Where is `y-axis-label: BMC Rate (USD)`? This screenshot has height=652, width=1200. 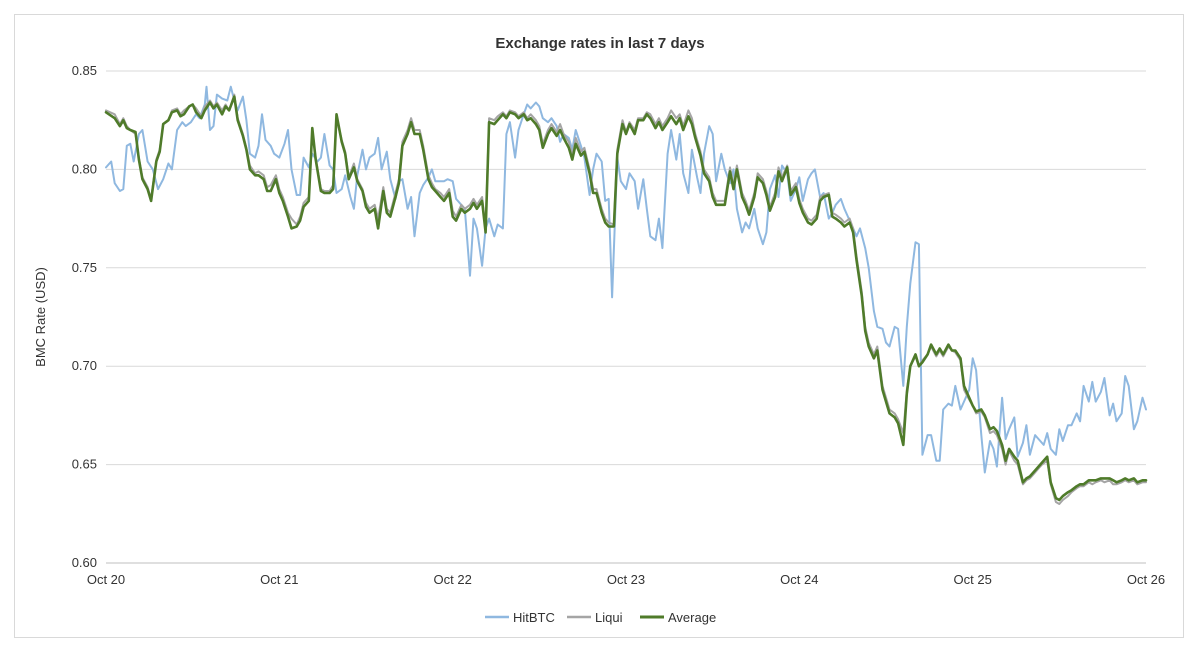
y-axis-label: BMC Rate (USD) is located at coordinates (40, 317).